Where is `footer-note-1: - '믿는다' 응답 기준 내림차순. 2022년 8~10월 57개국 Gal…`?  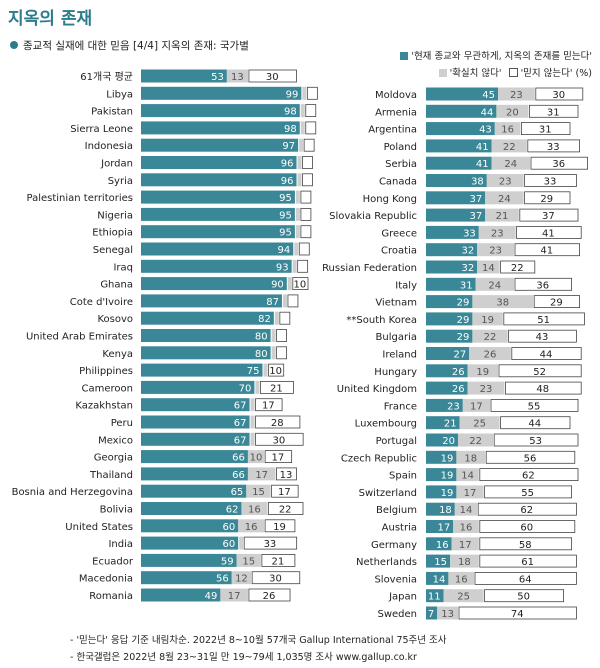
footer-note-1: - '믿는다' 응답 기준 내림차순. 2022년 8~10월 57개국 Gal… is located at coordinates (258, 640).